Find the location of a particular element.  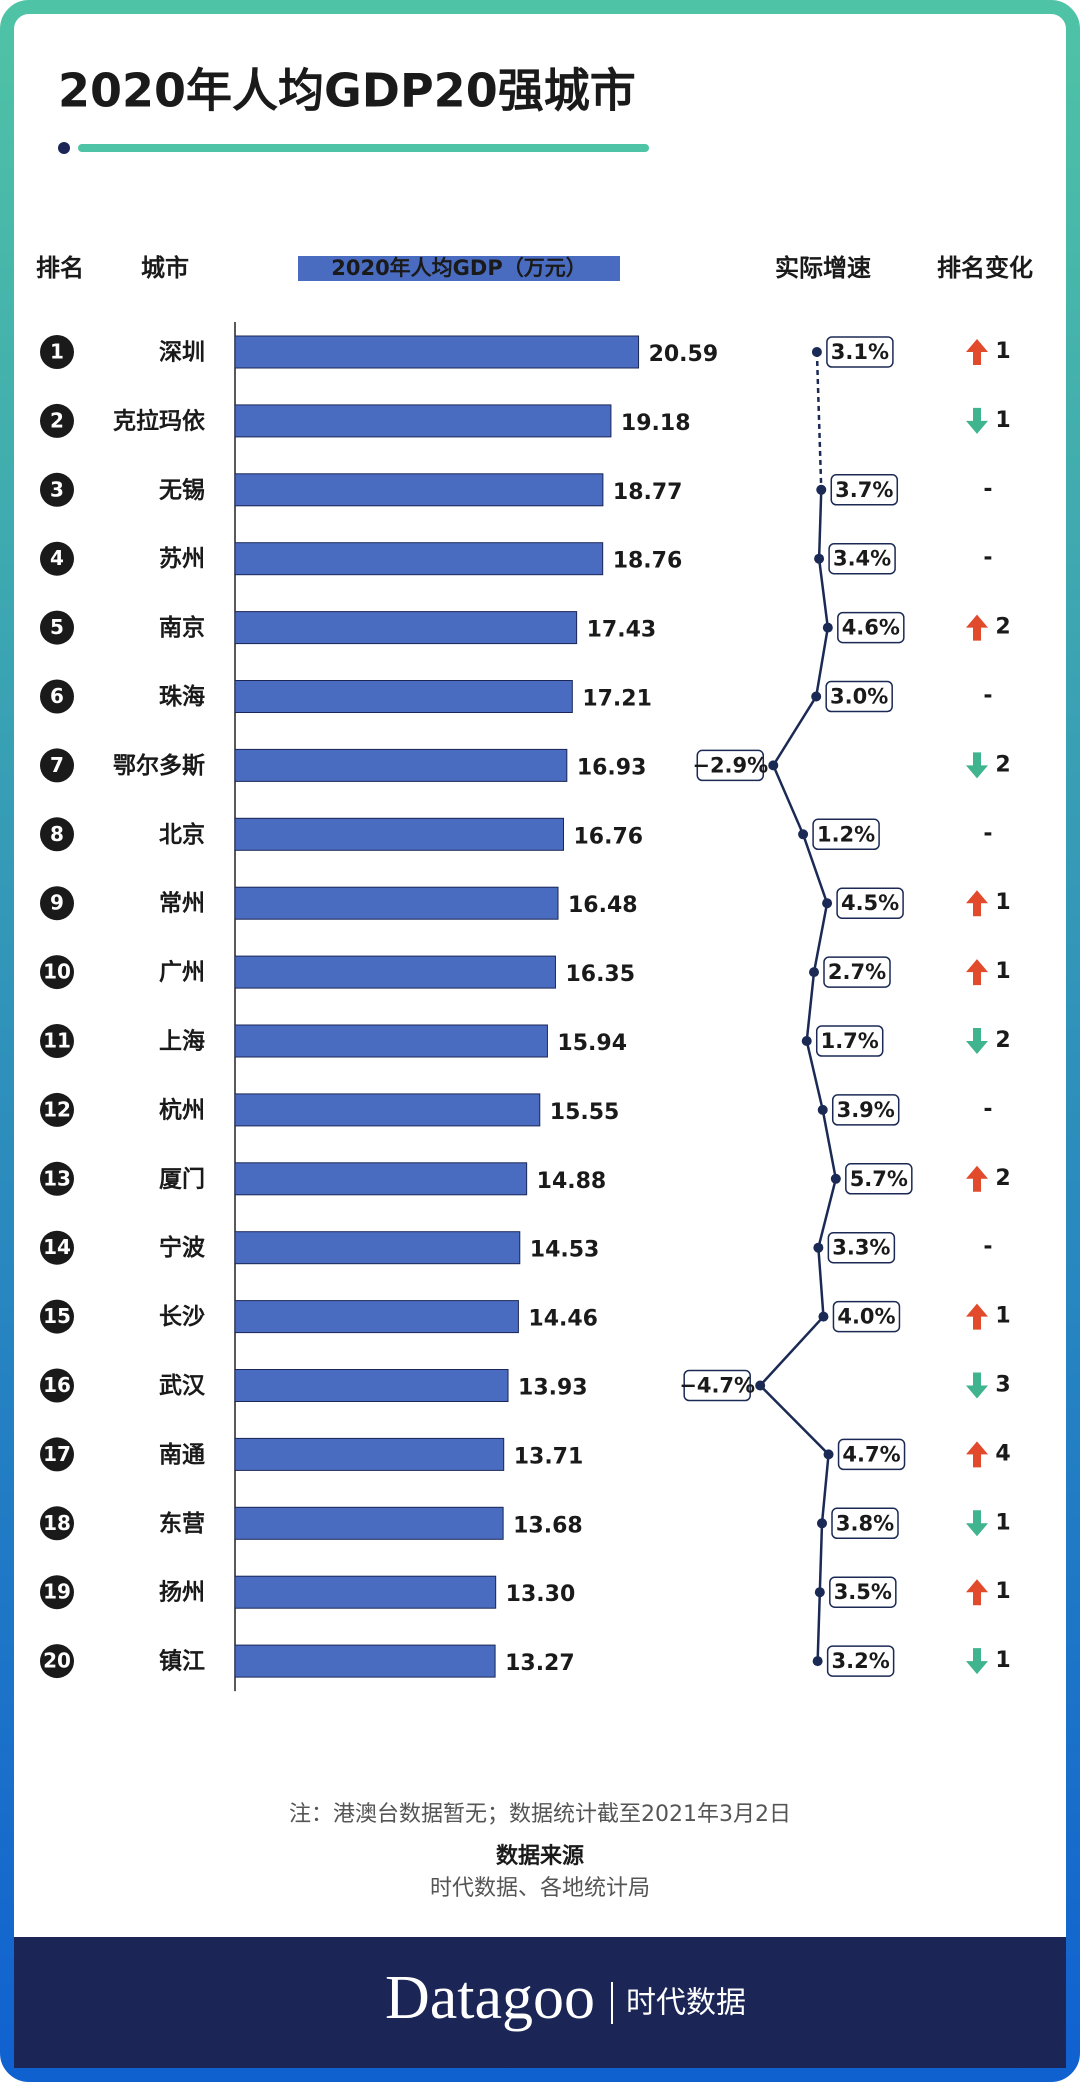

header-growth: 实际增速 is located at coordinates (823, 268).